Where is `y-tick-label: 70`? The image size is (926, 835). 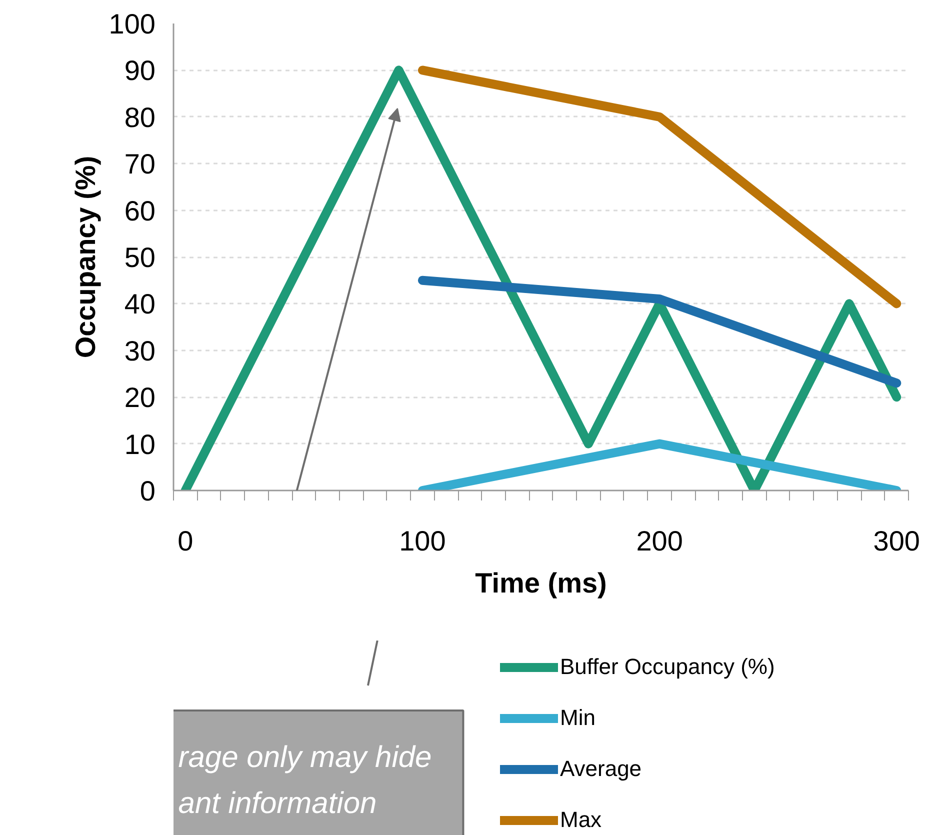 y-tick-label: 70 is located at coordinates (140, 164).